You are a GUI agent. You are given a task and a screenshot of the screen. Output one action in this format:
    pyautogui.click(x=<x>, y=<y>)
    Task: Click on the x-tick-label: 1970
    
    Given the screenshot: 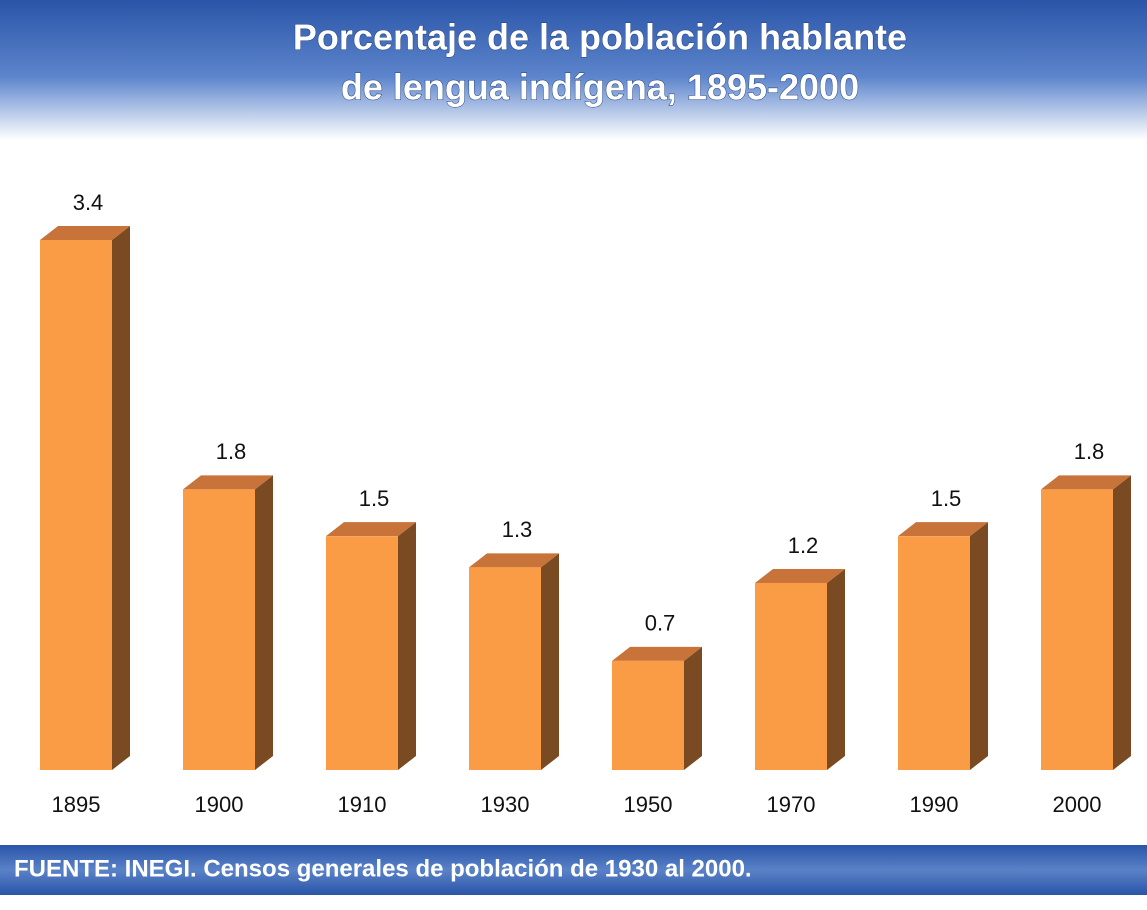 What is the action you would take?
    pyautogui.click(x=791, y=804)
    